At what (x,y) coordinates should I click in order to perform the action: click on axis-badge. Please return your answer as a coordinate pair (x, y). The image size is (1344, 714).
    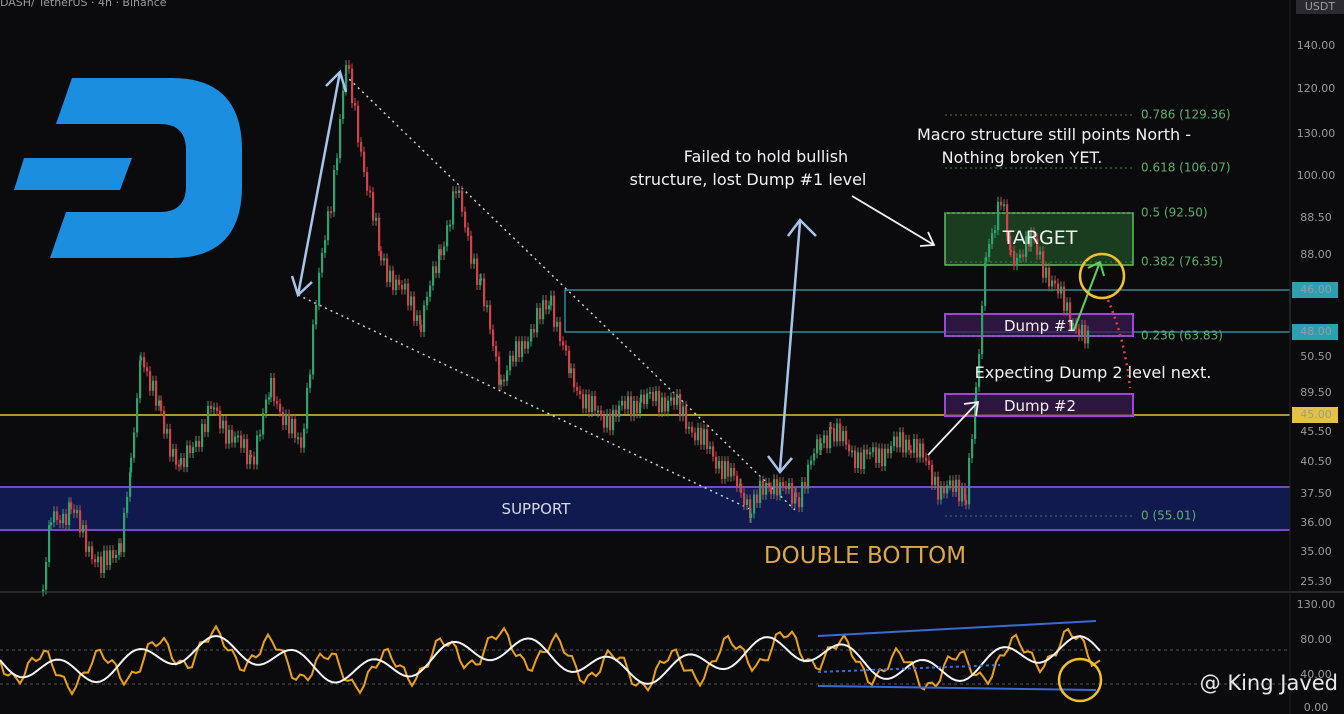
    Looking at the image, I should click on (1315, 290).